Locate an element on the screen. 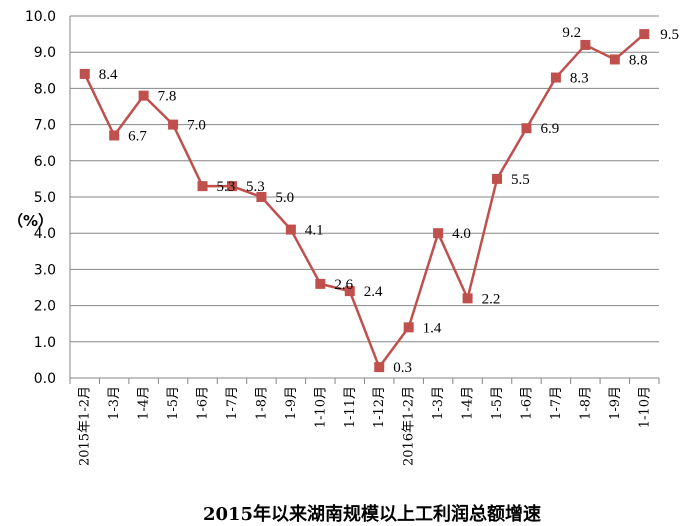  y-tick-label: 2.0 is located at coordinates (45, 307).